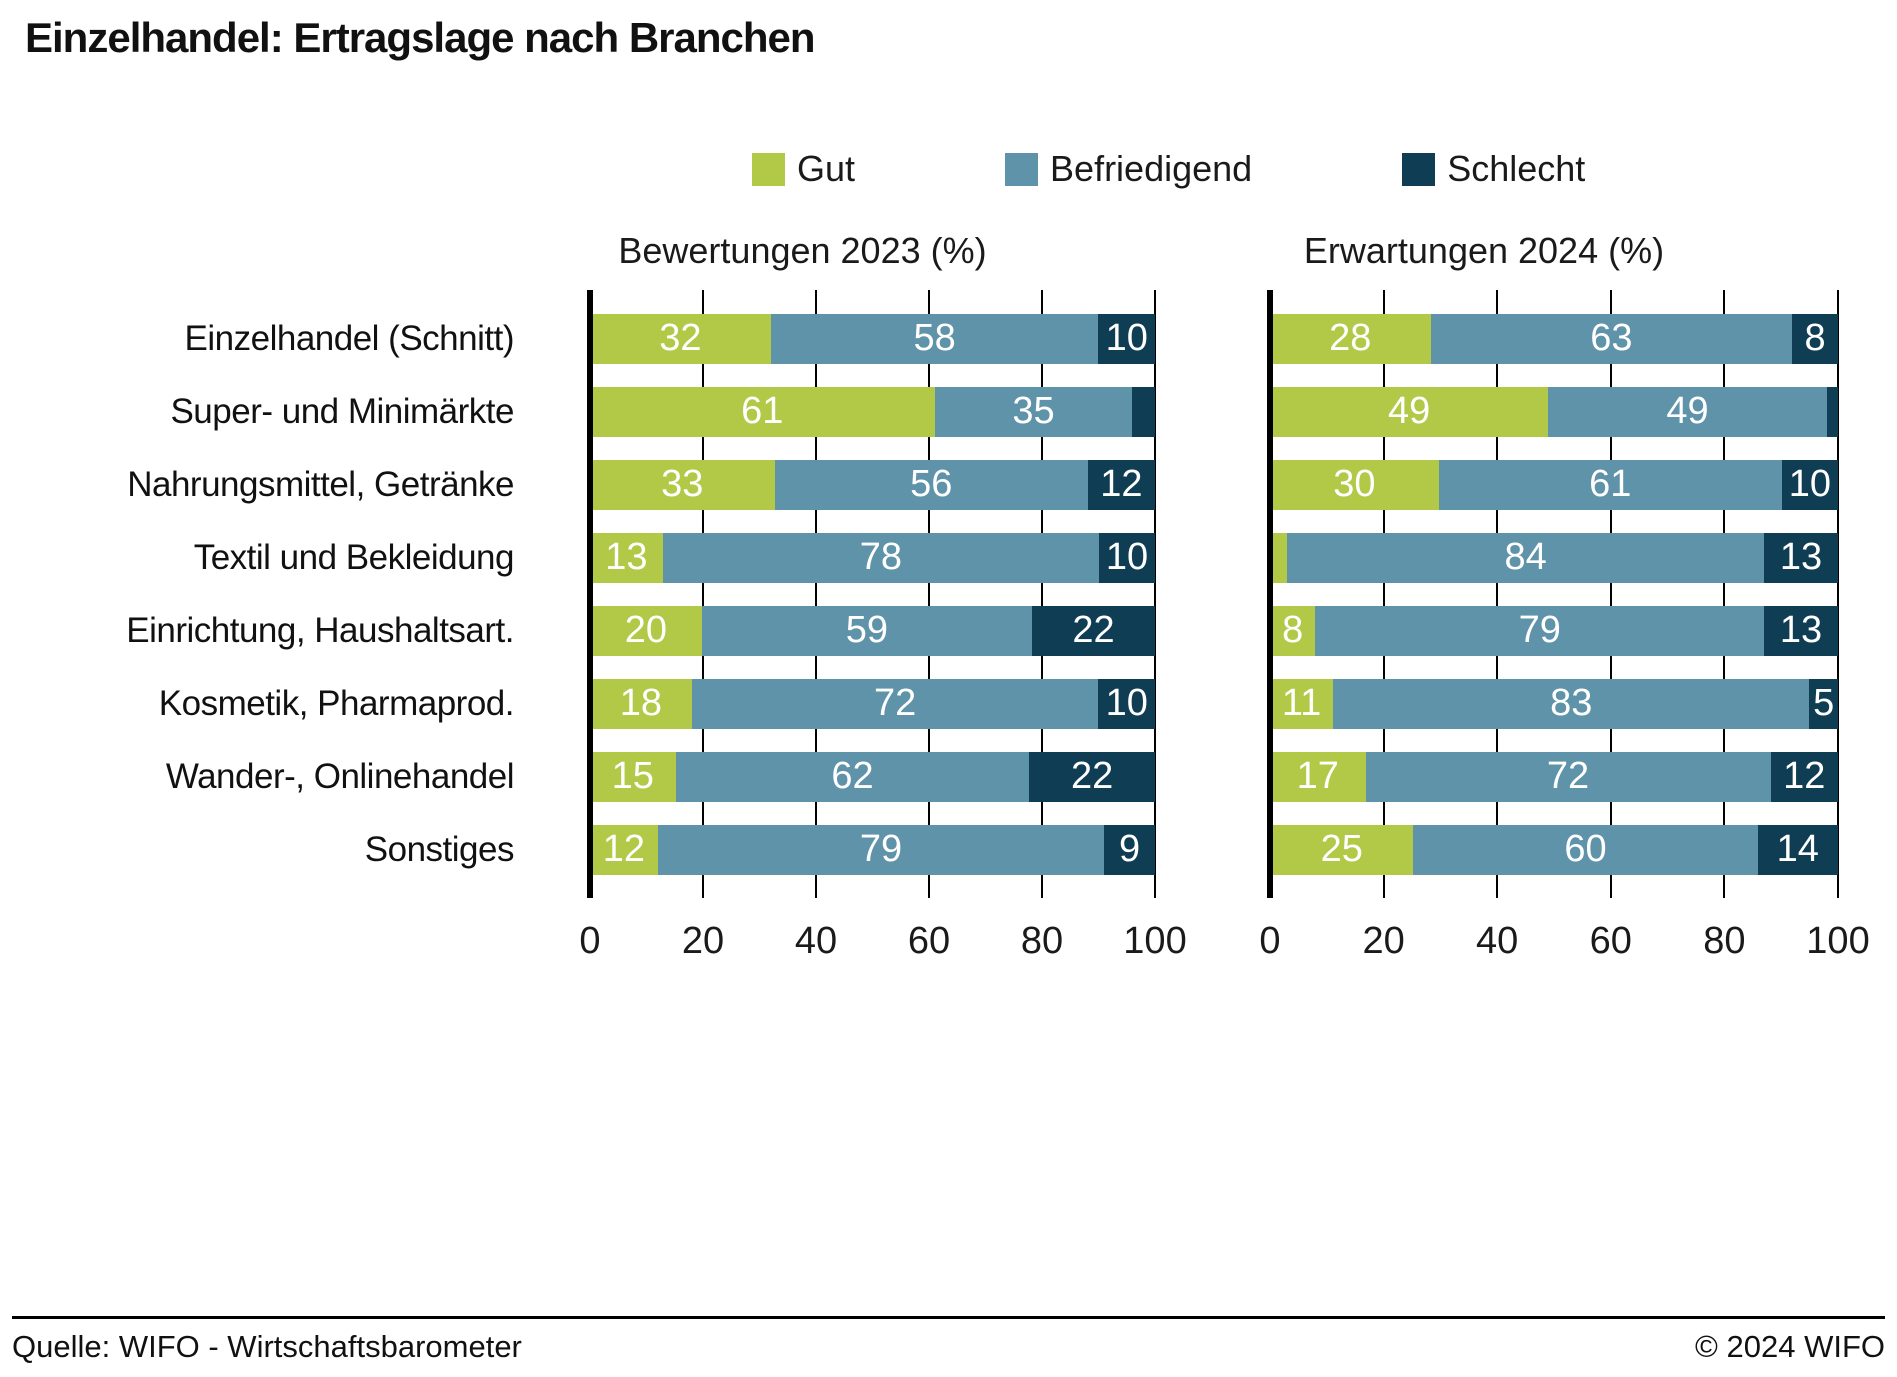  Describe the element at coordinates (1293, 630) in the screenshot. I see `bar-segment-gut: 8` at that location.